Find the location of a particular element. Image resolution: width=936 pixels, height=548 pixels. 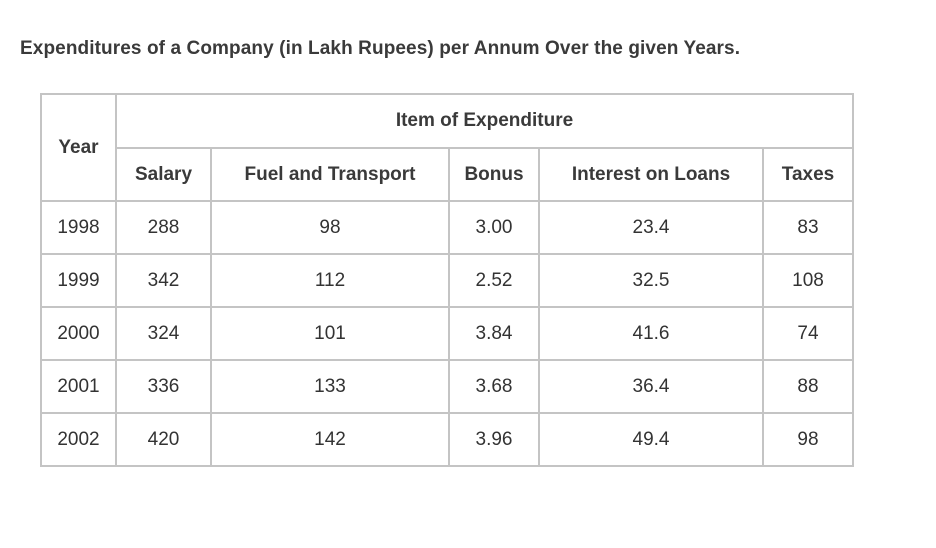

salary-cell: 288 is located at coordinates (163, 227).